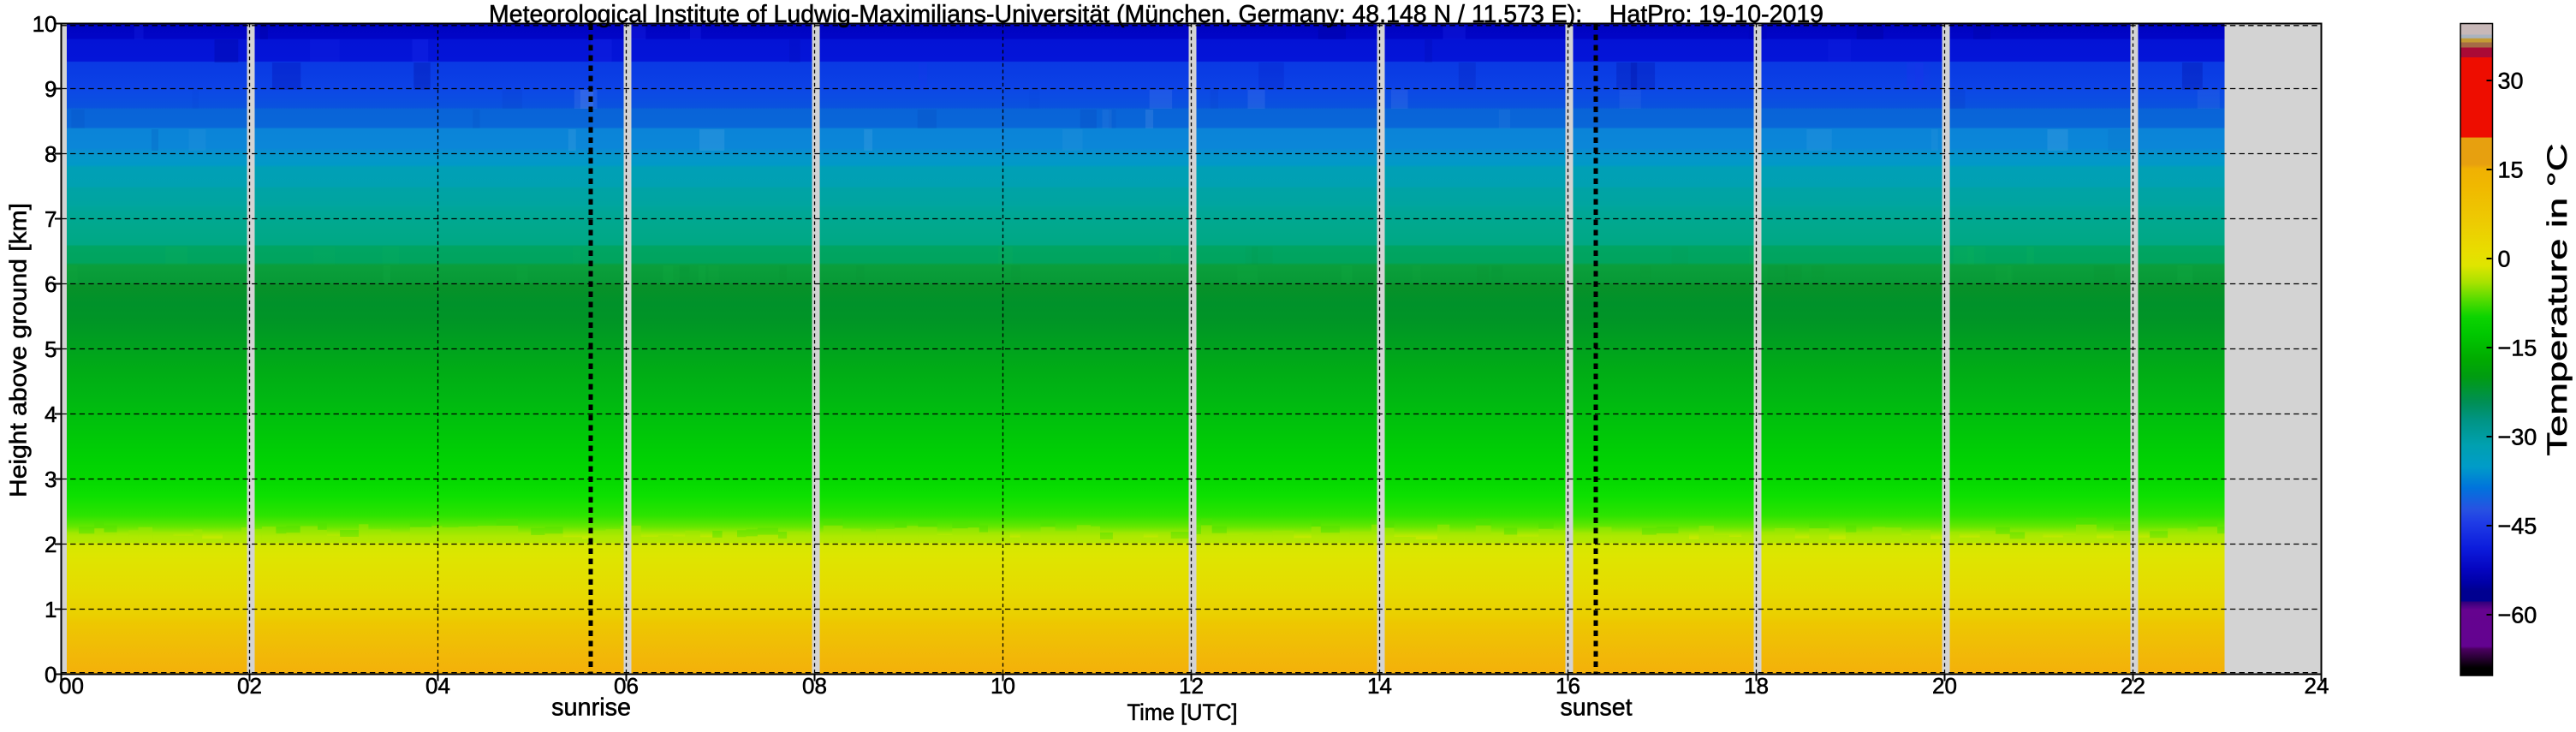 This screenshot has height=732, width=2576. What do you see at coordinates (626, 686) in the screenshot?
I see `svg-text: 06` at bounding box center [626, 686].